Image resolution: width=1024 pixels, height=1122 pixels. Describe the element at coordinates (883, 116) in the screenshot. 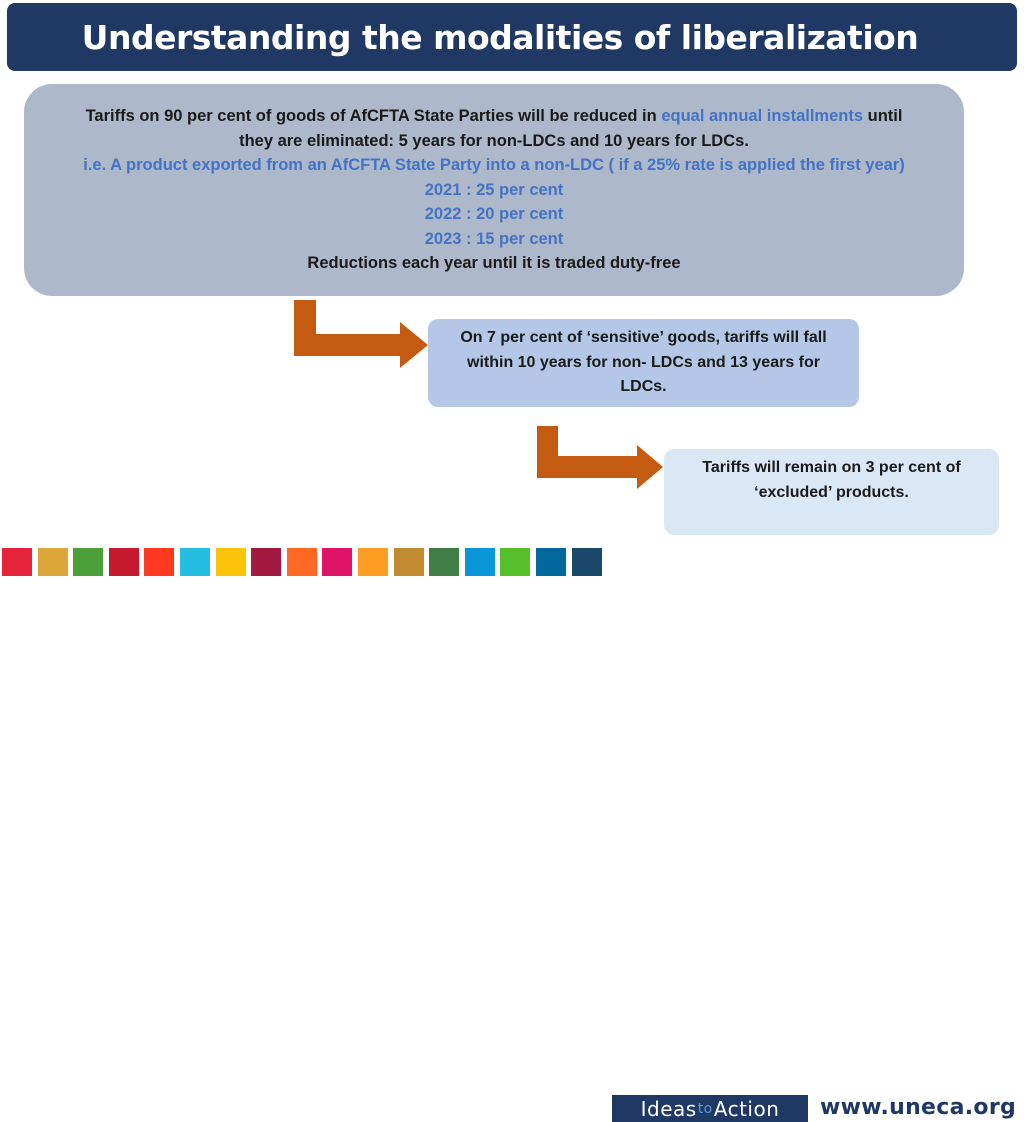

I see `main-text-part2: until` at that location.